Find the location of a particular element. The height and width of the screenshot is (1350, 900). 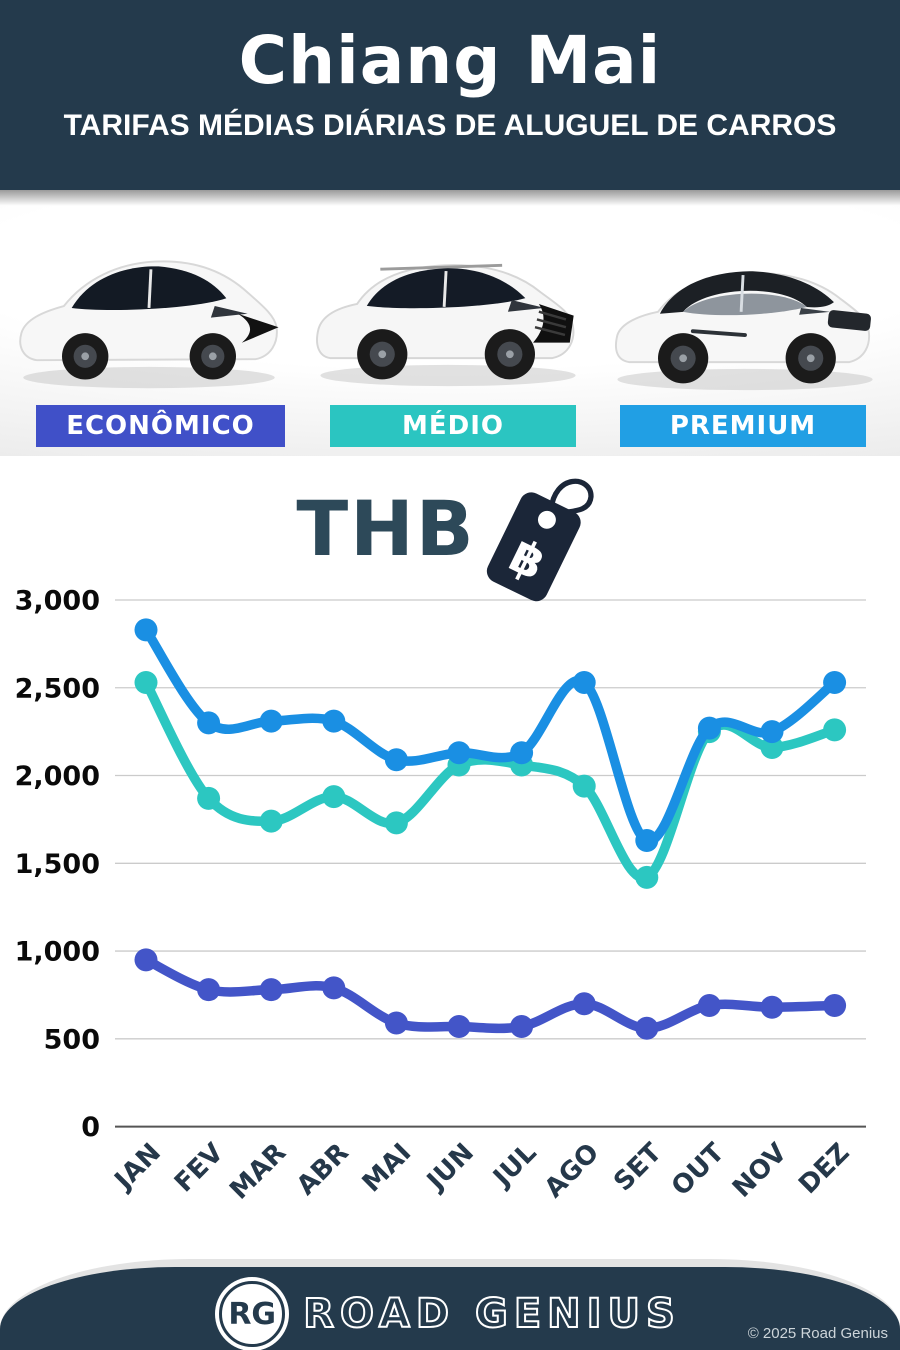

footer: RG ROAD GENIUS © 2025 Road Genius is located at coordinates (450, 1308).